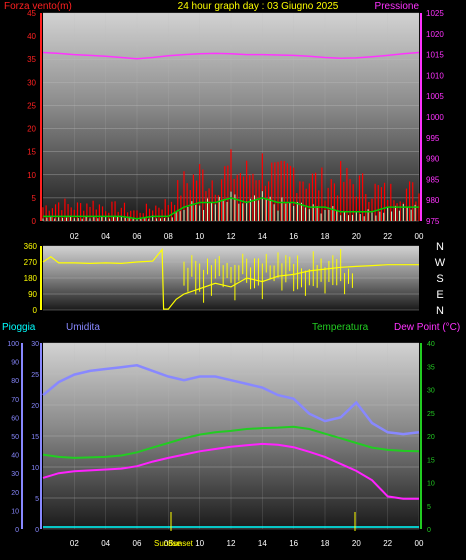  What do you see at coordinates (431, 460) in the screenshot?
I see `temperature-tick-label: 15` at bounding box center [431, 460].